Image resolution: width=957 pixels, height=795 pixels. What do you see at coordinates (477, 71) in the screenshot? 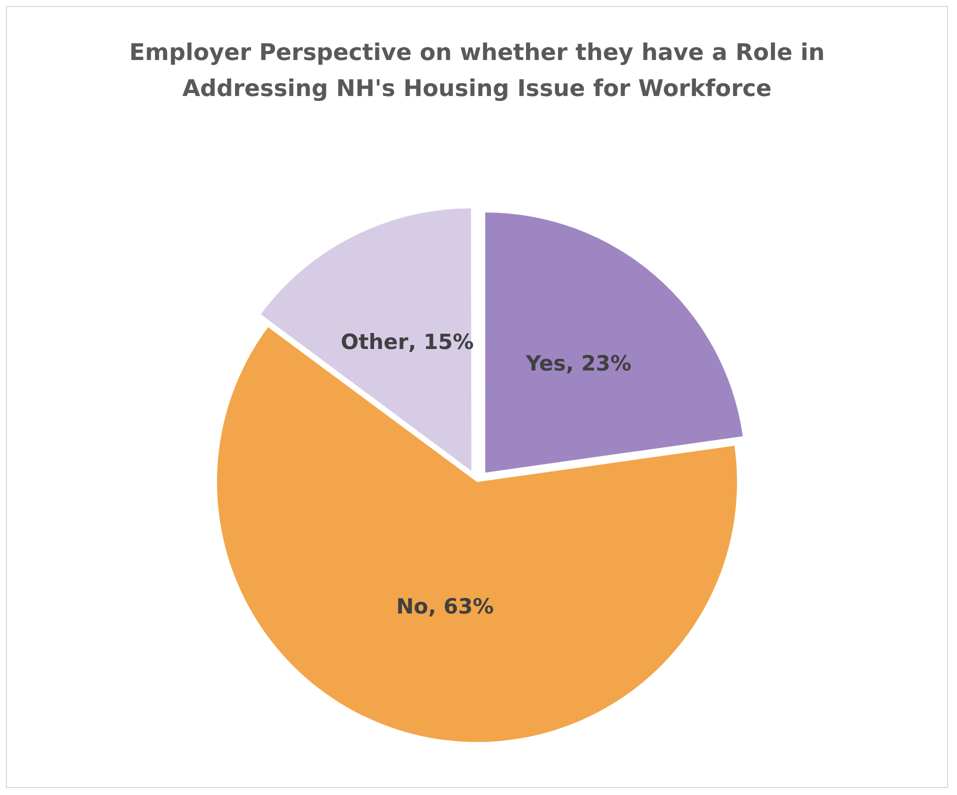
I see `chart-title: Employer Perspective on whether they have a Role in Addressing NH's Housing Issue for Workforce` at bounding box center [477, 71].